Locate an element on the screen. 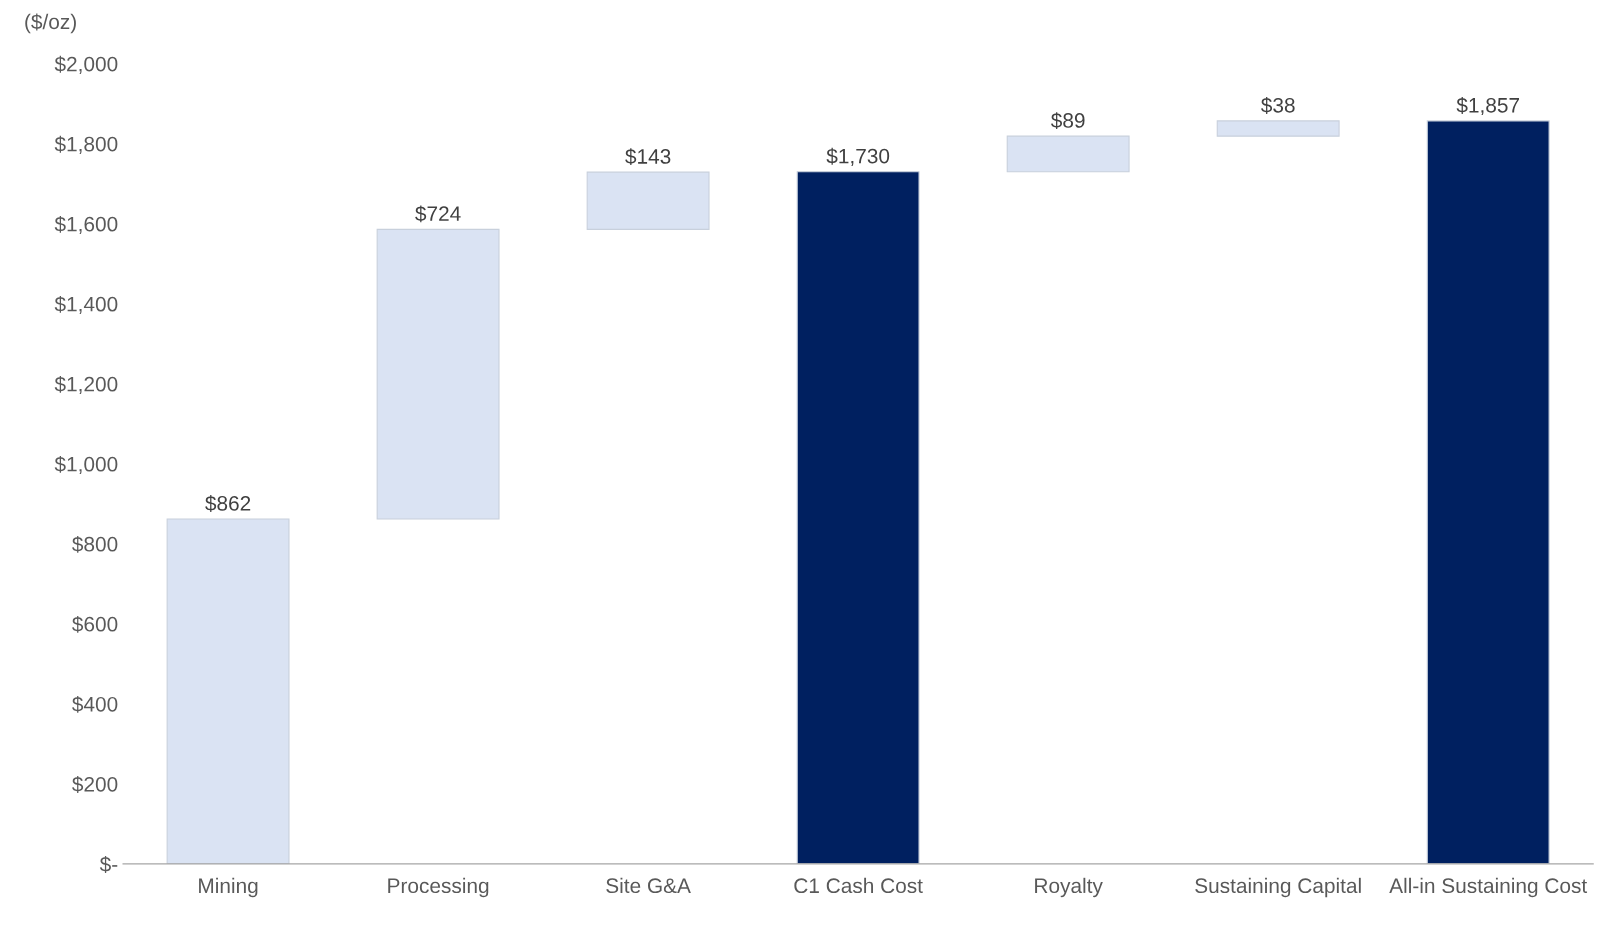 This screenshot has width=1598, height=937. y-tick-label: $1,800 is located at coordinates (86, 144).